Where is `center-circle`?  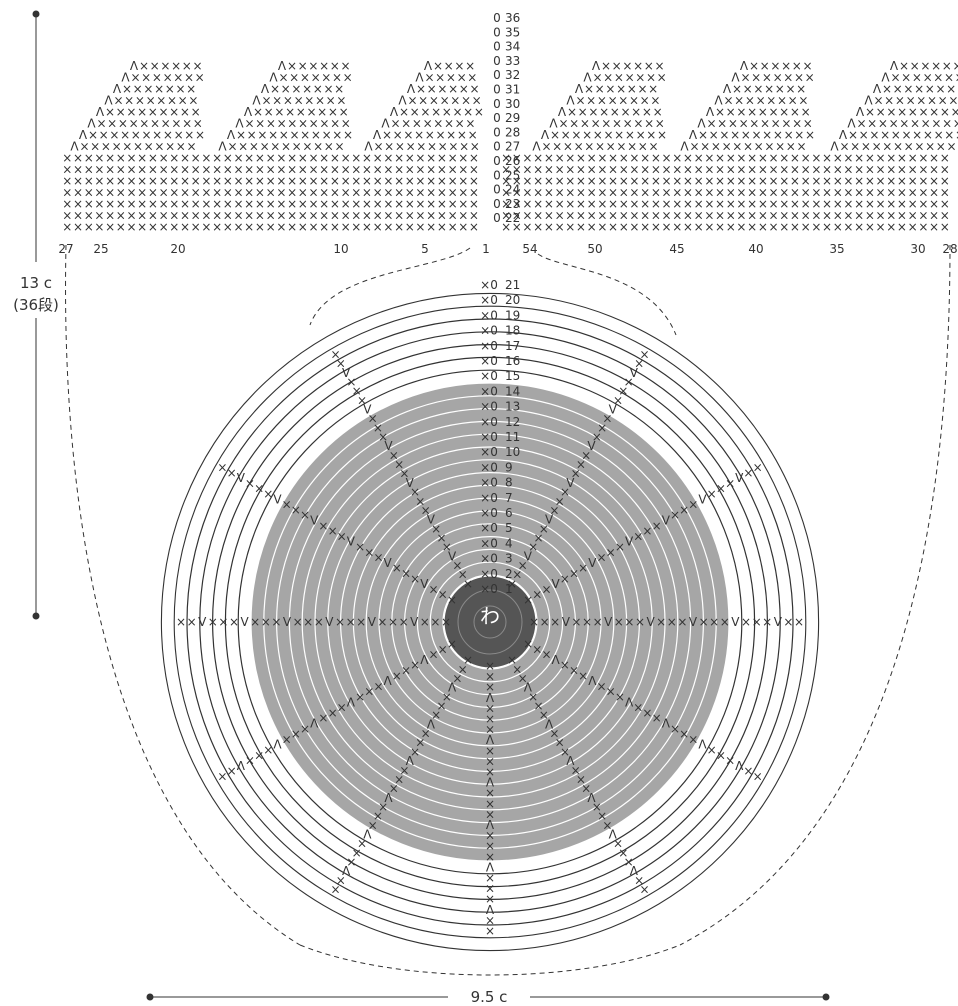
center-circle is located at coordinates (490, 622).